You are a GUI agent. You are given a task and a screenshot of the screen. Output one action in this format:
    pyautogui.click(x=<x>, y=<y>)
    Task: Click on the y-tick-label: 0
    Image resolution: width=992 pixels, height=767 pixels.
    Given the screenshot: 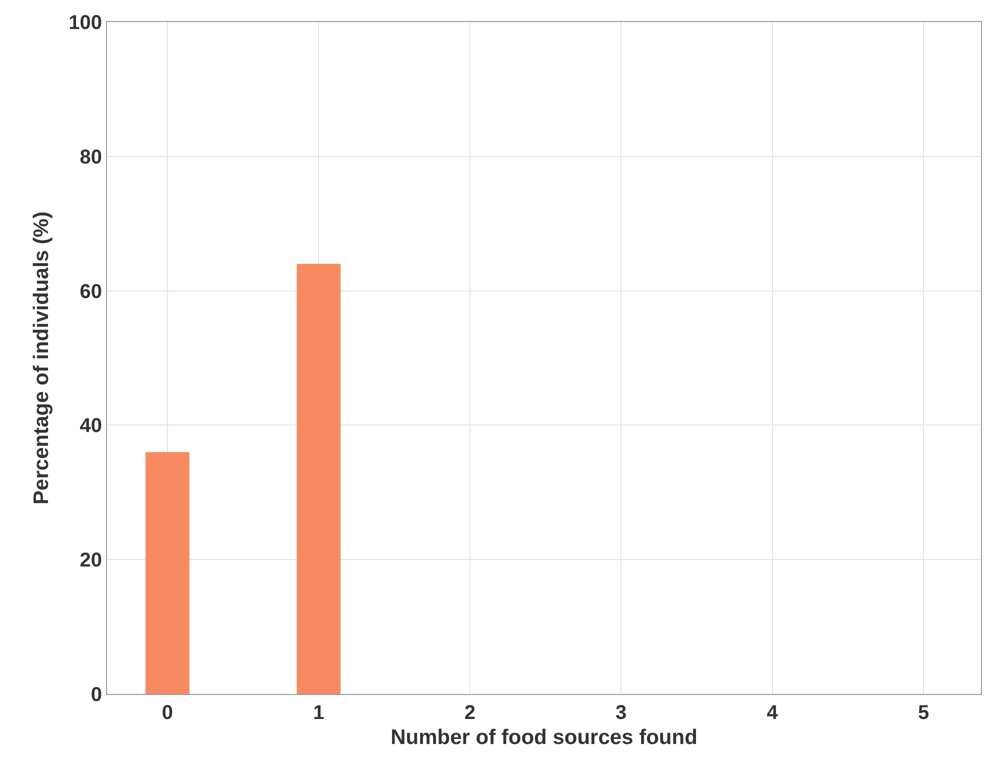 What is the action you would take?
    pyautogui.click(x=96, y=695)
    